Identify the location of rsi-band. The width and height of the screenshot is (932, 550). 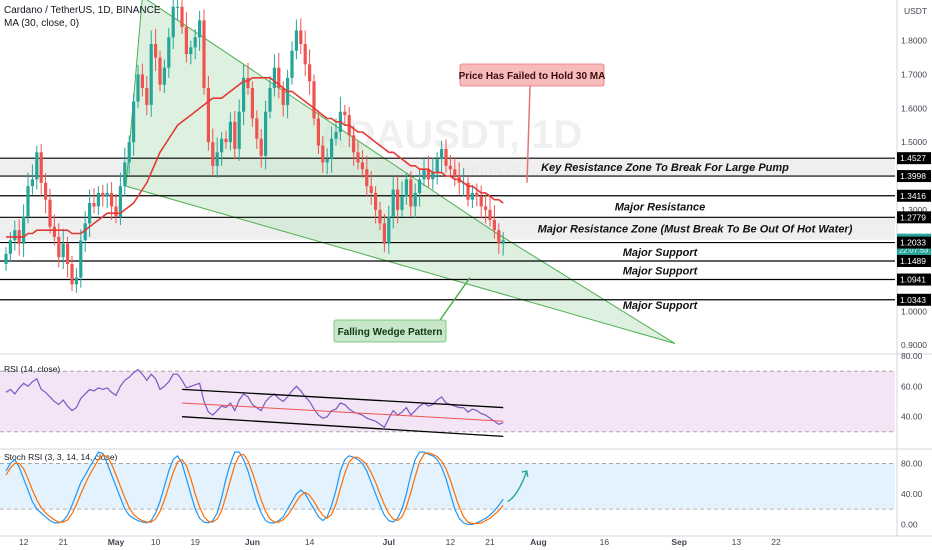
(447, 401).